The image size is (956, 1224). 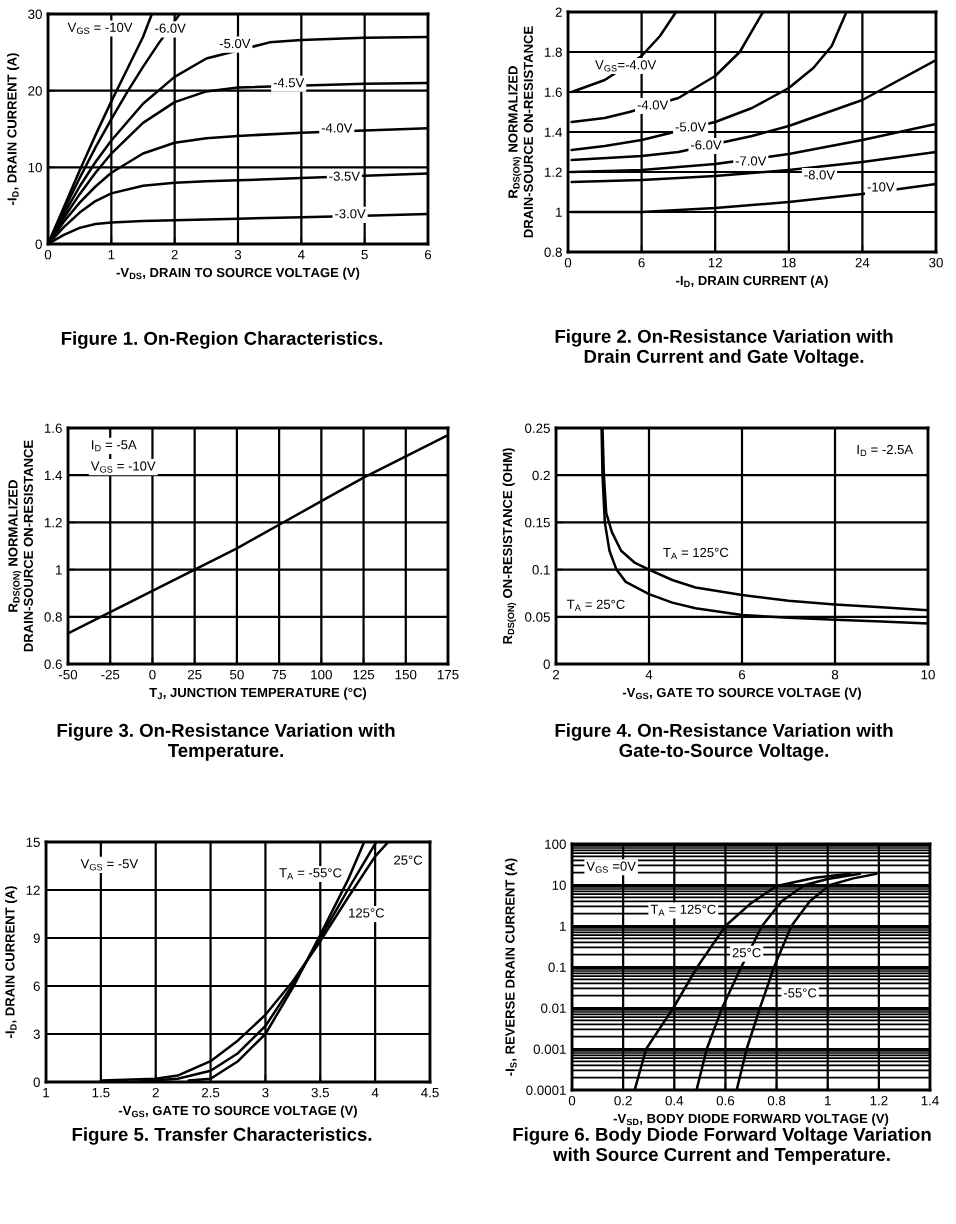 I want to click on text: Figure 5. Transfer Characteristics., so click(x=222, y=1136).